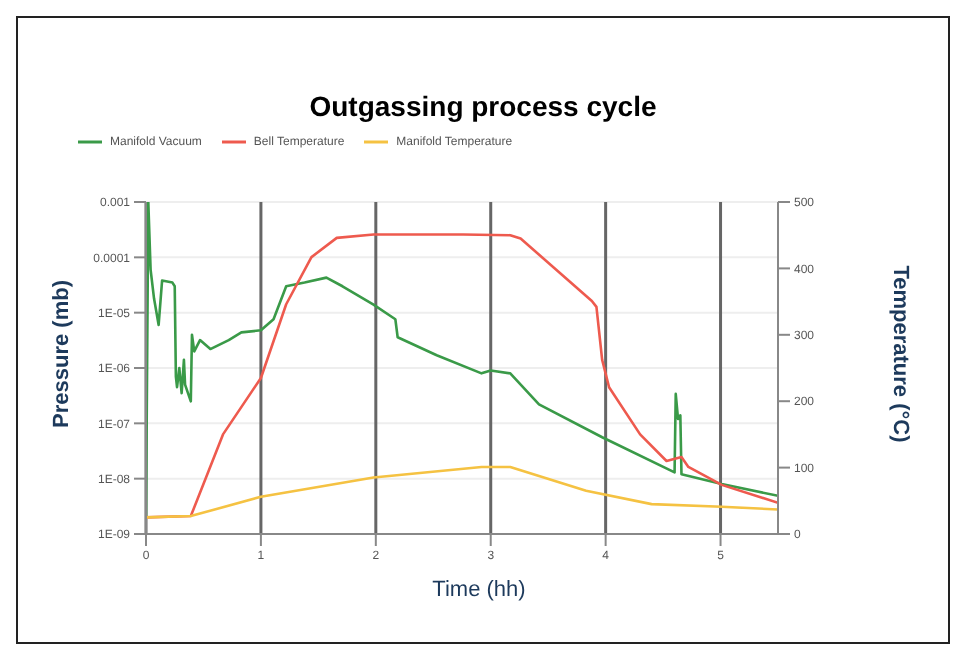  What do you see at coordinates (900, 354) in the screenshot?
I see `y2-axis-title: Temperature (°C)` at bounding box center [900, 354].